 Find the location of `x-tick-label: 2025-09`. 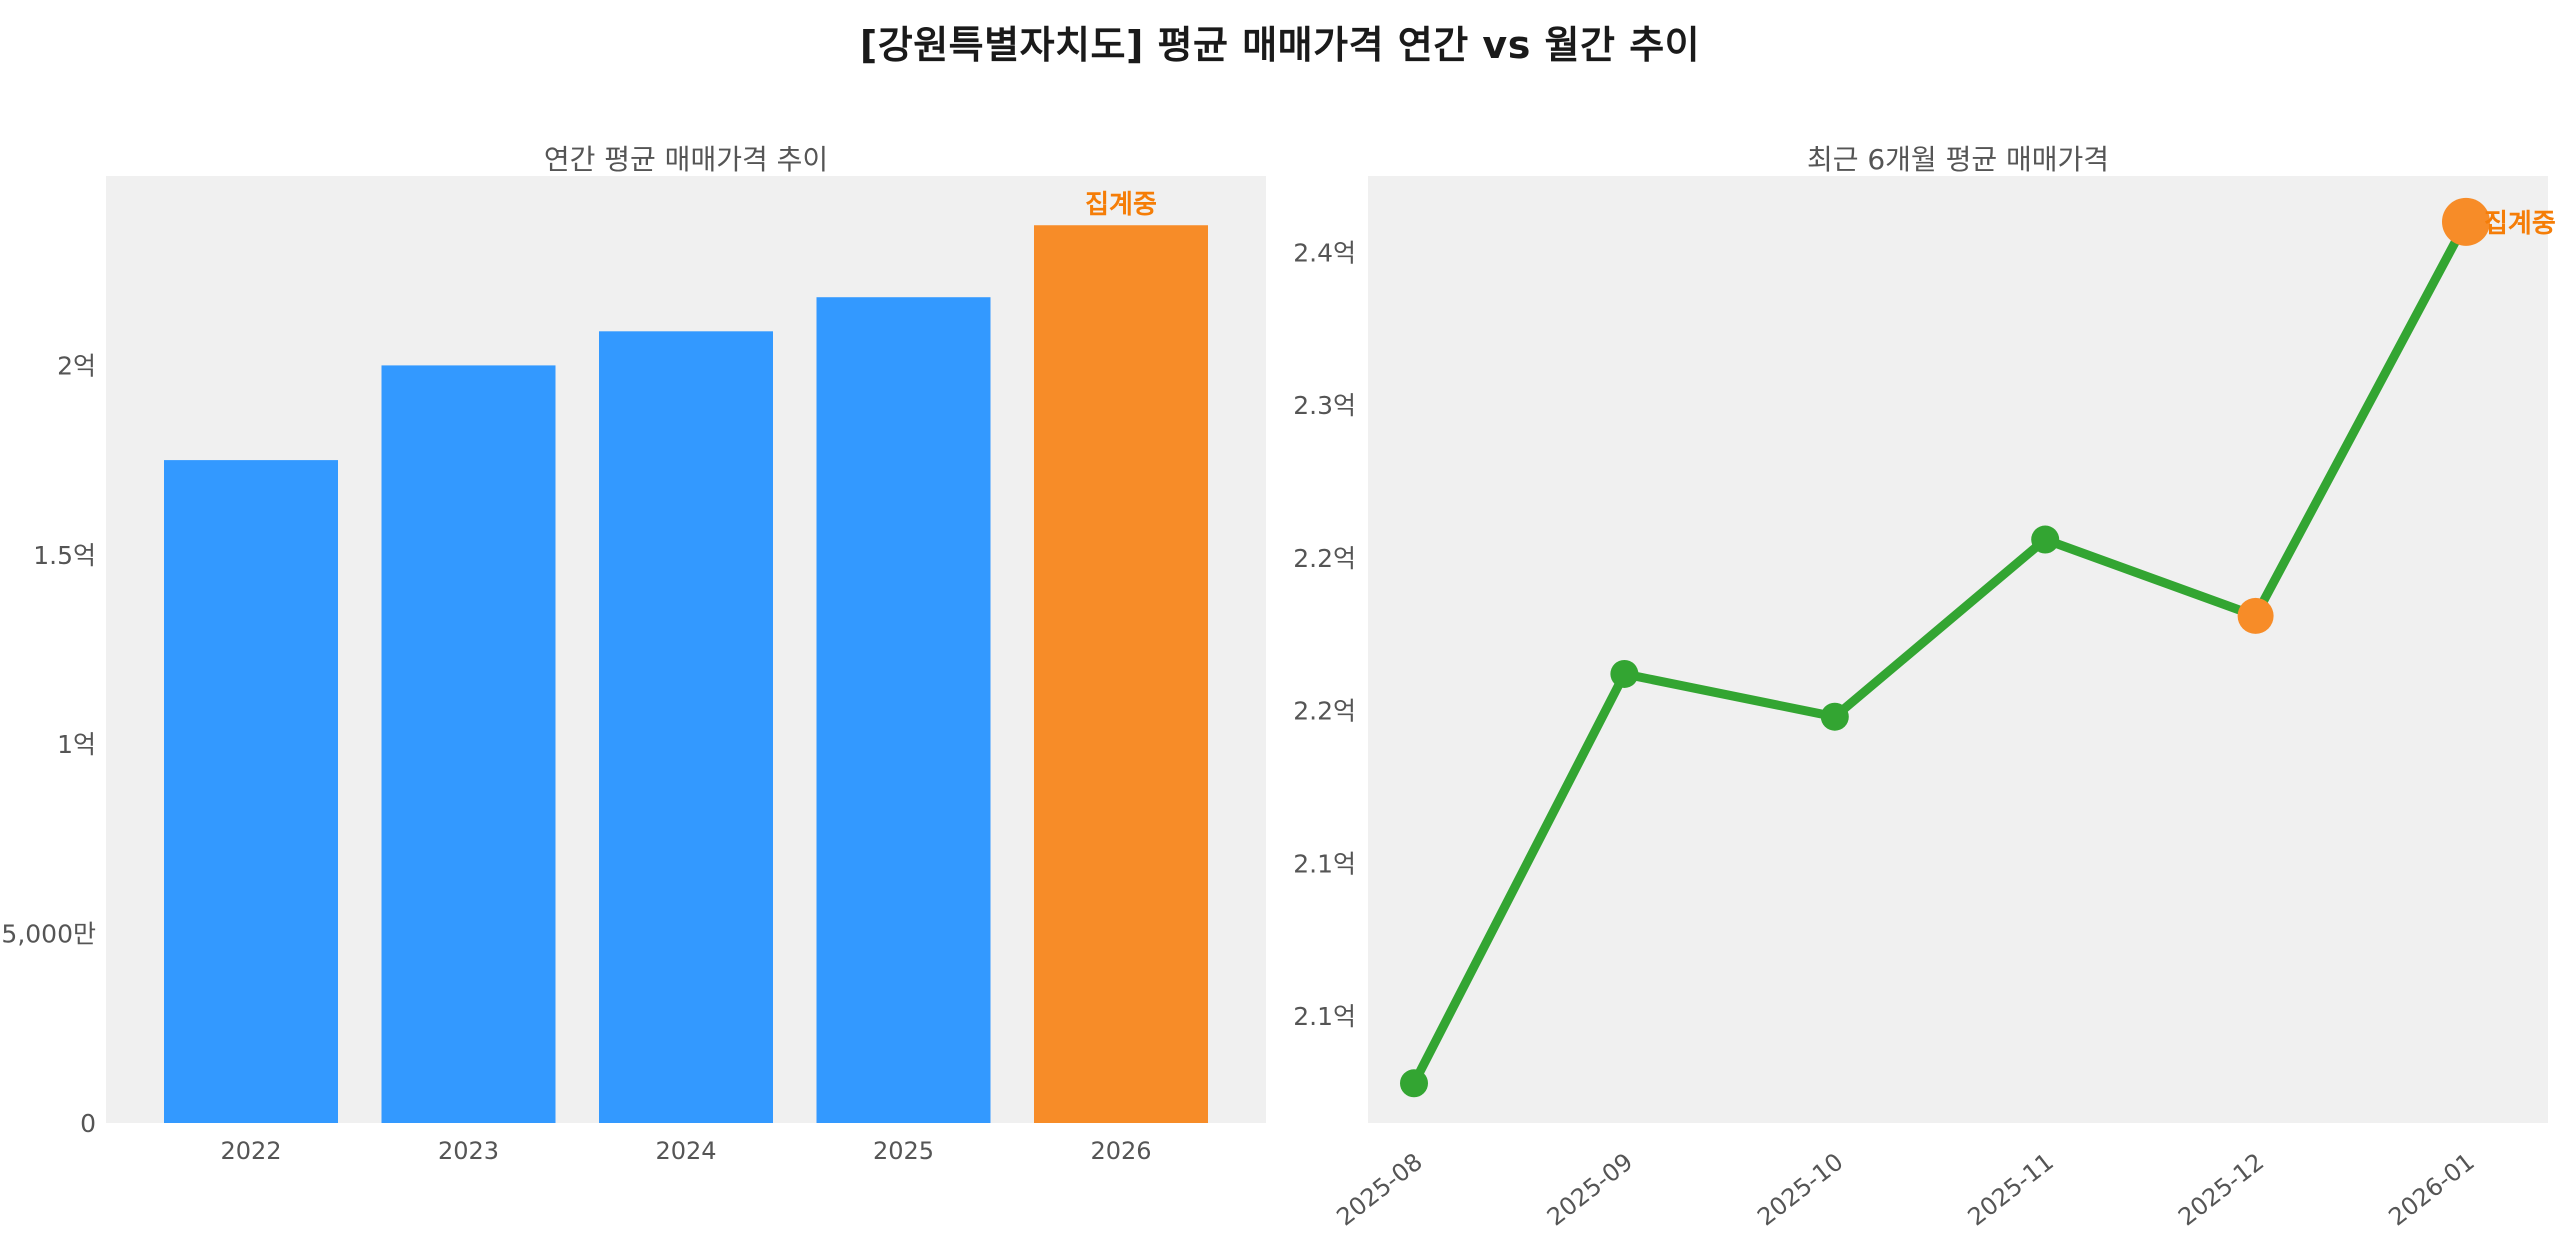

x-tick-label: 2025-09 is located at coordinates (1590, 1190).